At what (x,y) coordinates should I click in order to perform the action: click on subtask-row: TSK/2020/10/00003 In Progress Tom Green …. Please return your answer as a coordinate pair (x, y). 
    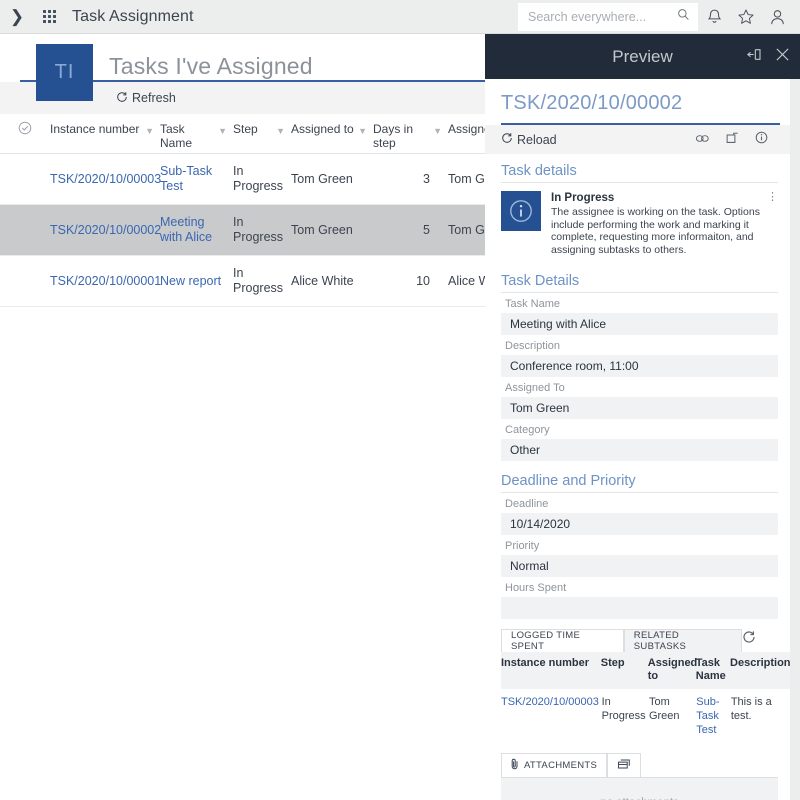
    Looking at the image, I should click on (645, 713).